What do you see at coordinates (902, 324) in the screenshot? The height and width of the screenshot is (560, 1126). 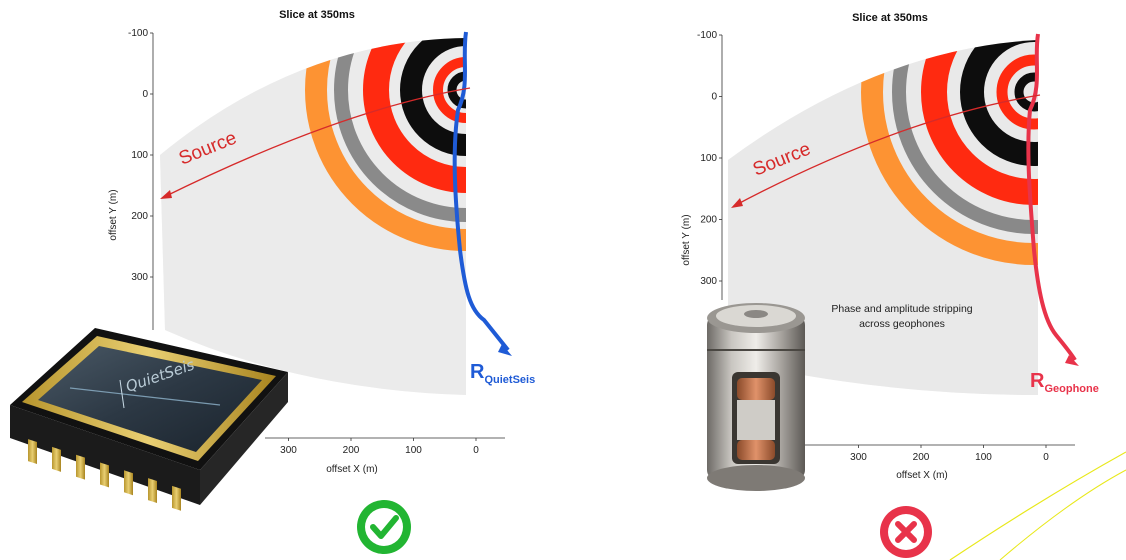 I see `annotation-line-2: across geophones` at bounding box center [902, 324].